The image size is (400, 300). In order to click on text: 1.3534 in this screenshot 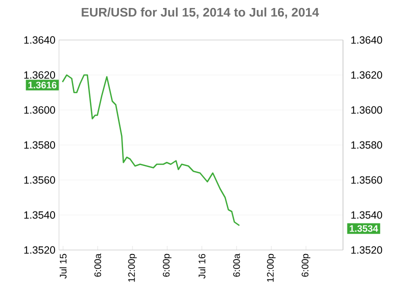, I will do `click(364, 228)`.